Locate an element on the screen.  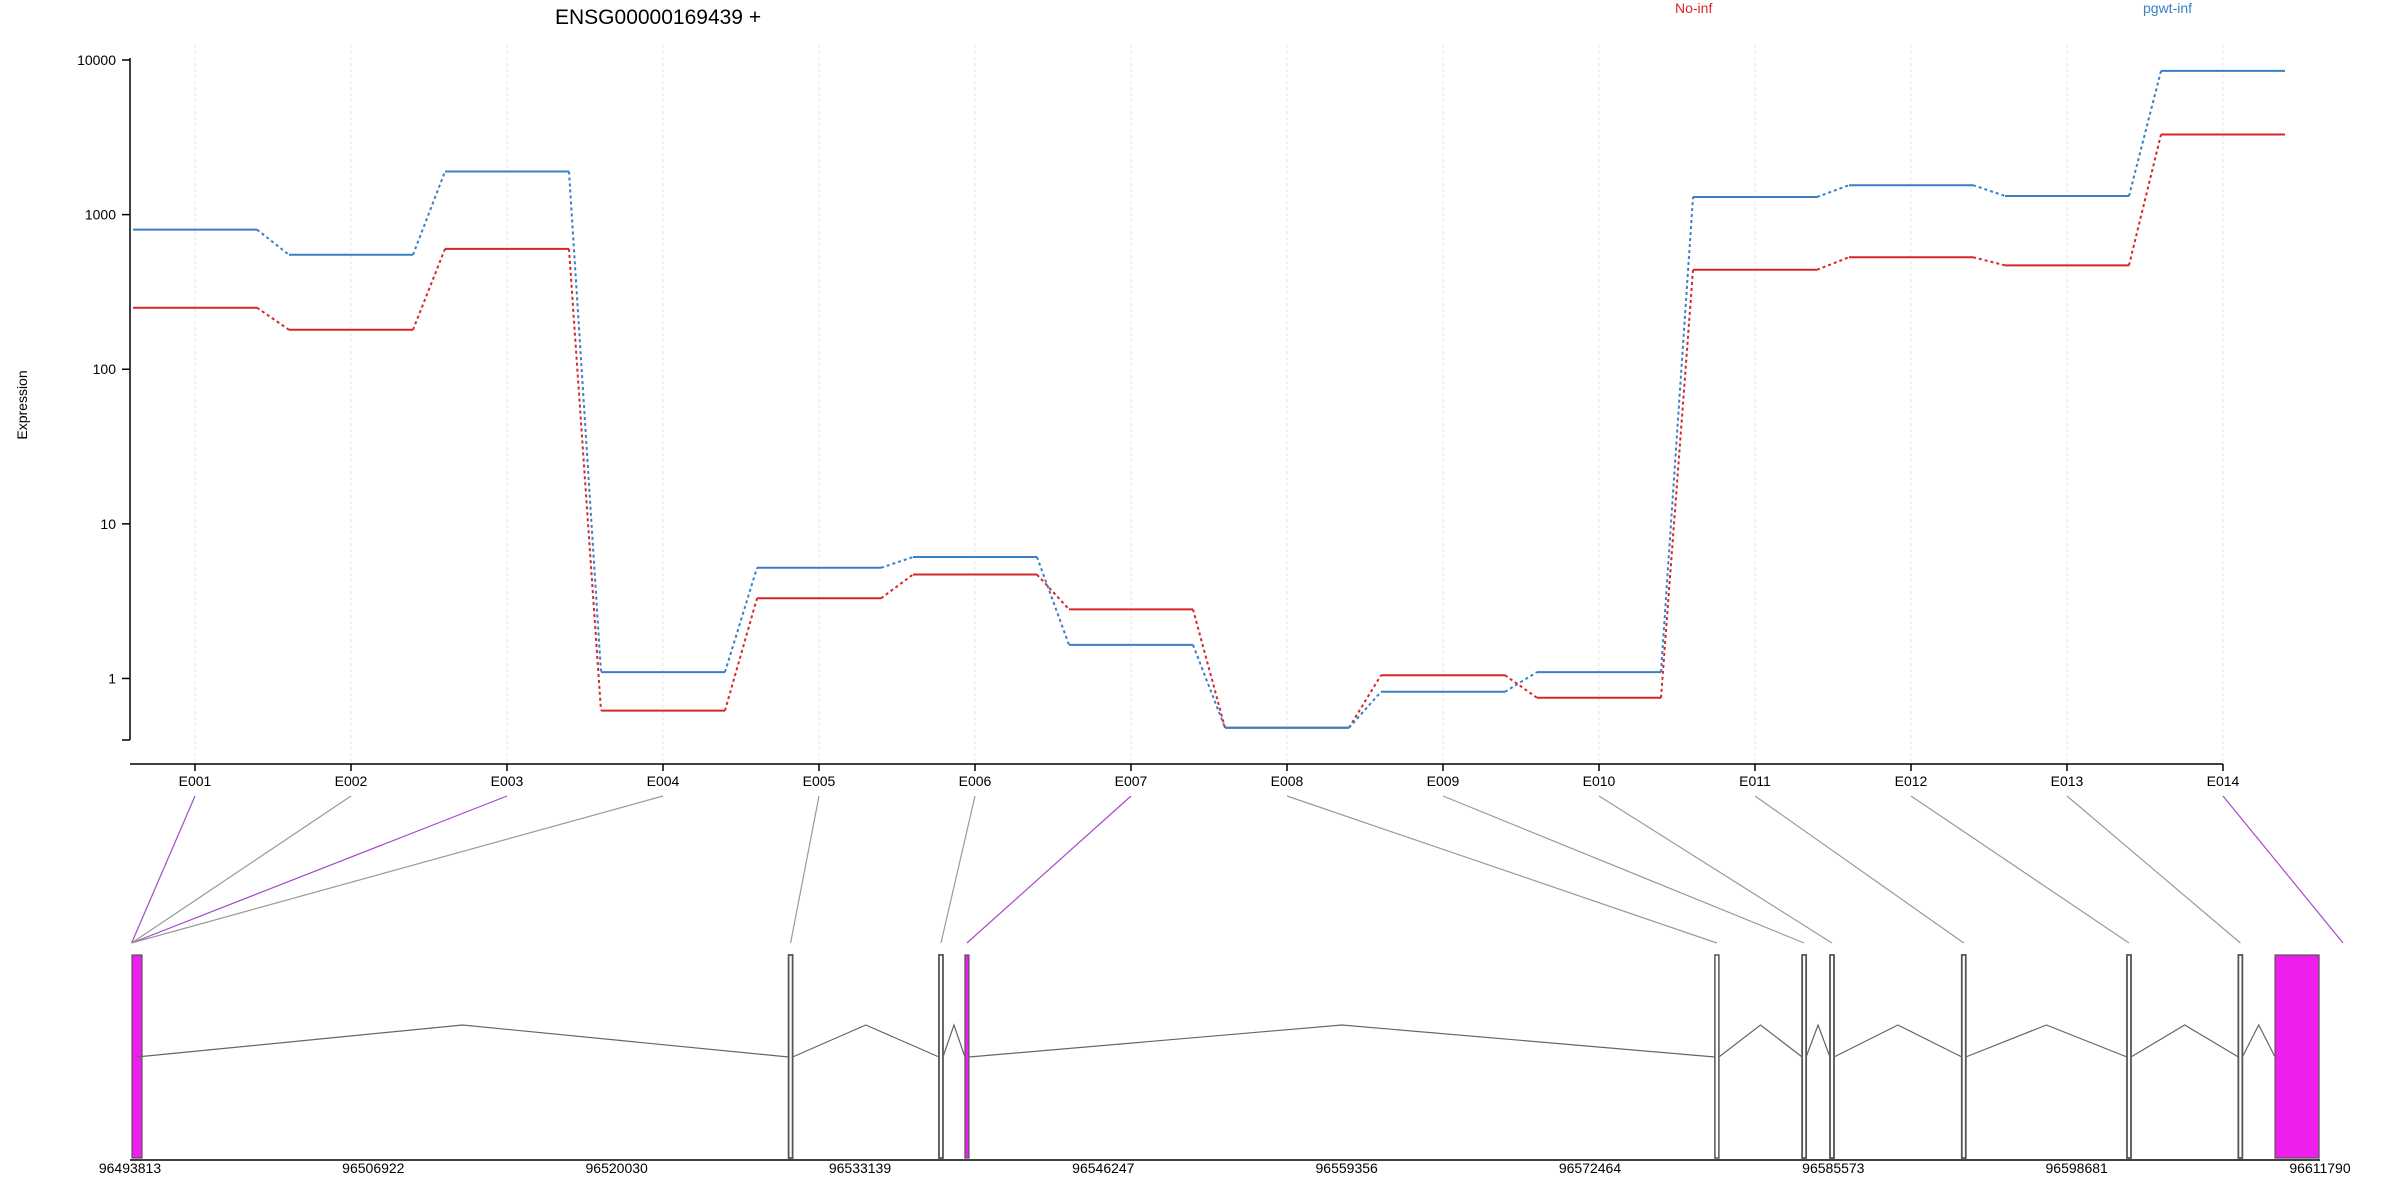
y-tick-label: 10000 is located at coordinates (96, 60).